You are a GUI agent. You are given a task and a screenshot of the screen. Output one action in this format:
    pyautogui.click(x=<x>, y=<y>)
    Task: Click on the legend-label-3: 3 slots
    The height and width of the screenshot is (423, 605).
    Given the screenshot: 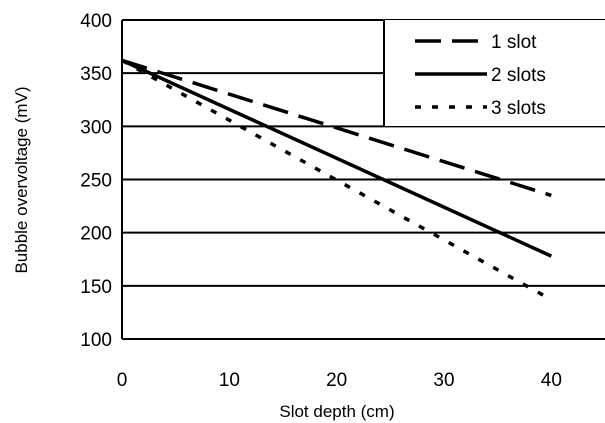 What is the action you would take?
    pyautogui.click(x=518, y=108)
    